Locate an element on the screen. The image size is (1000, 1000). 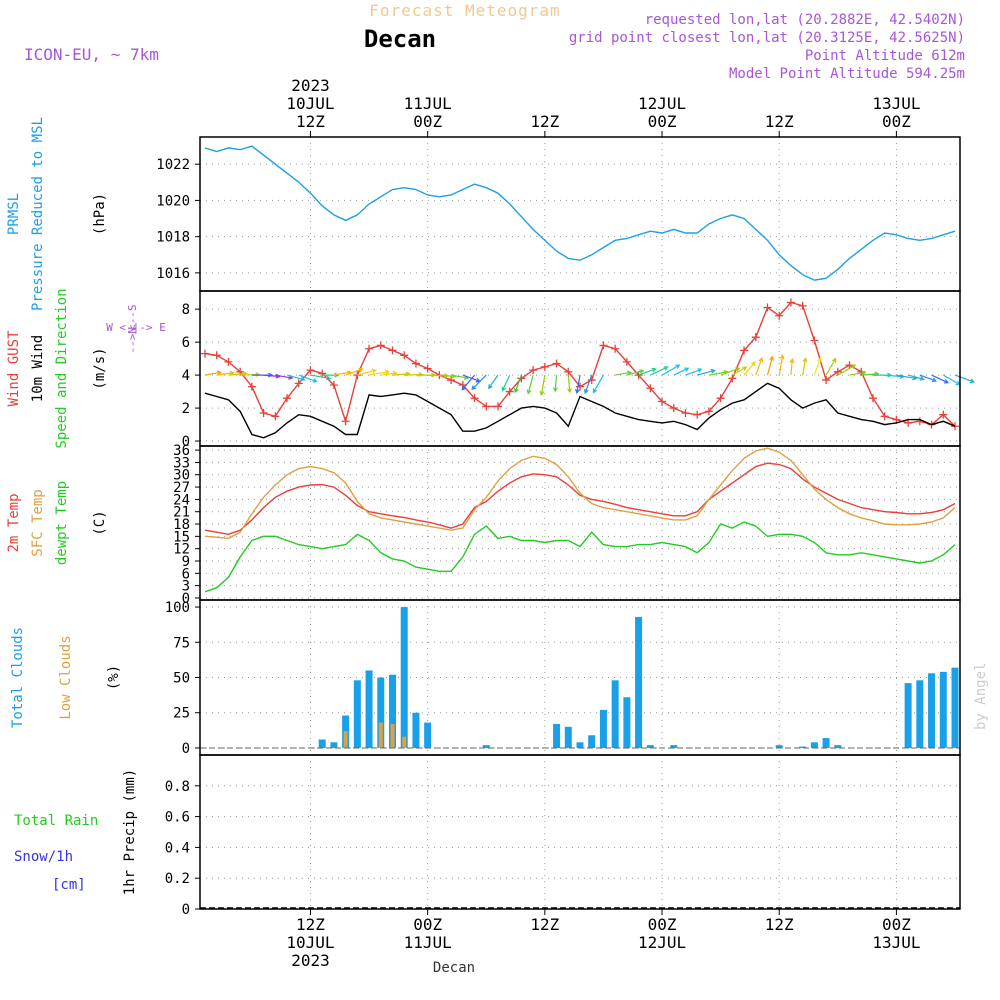
bottom-tick-hour: 12Z is located at coordinates (310, 924).